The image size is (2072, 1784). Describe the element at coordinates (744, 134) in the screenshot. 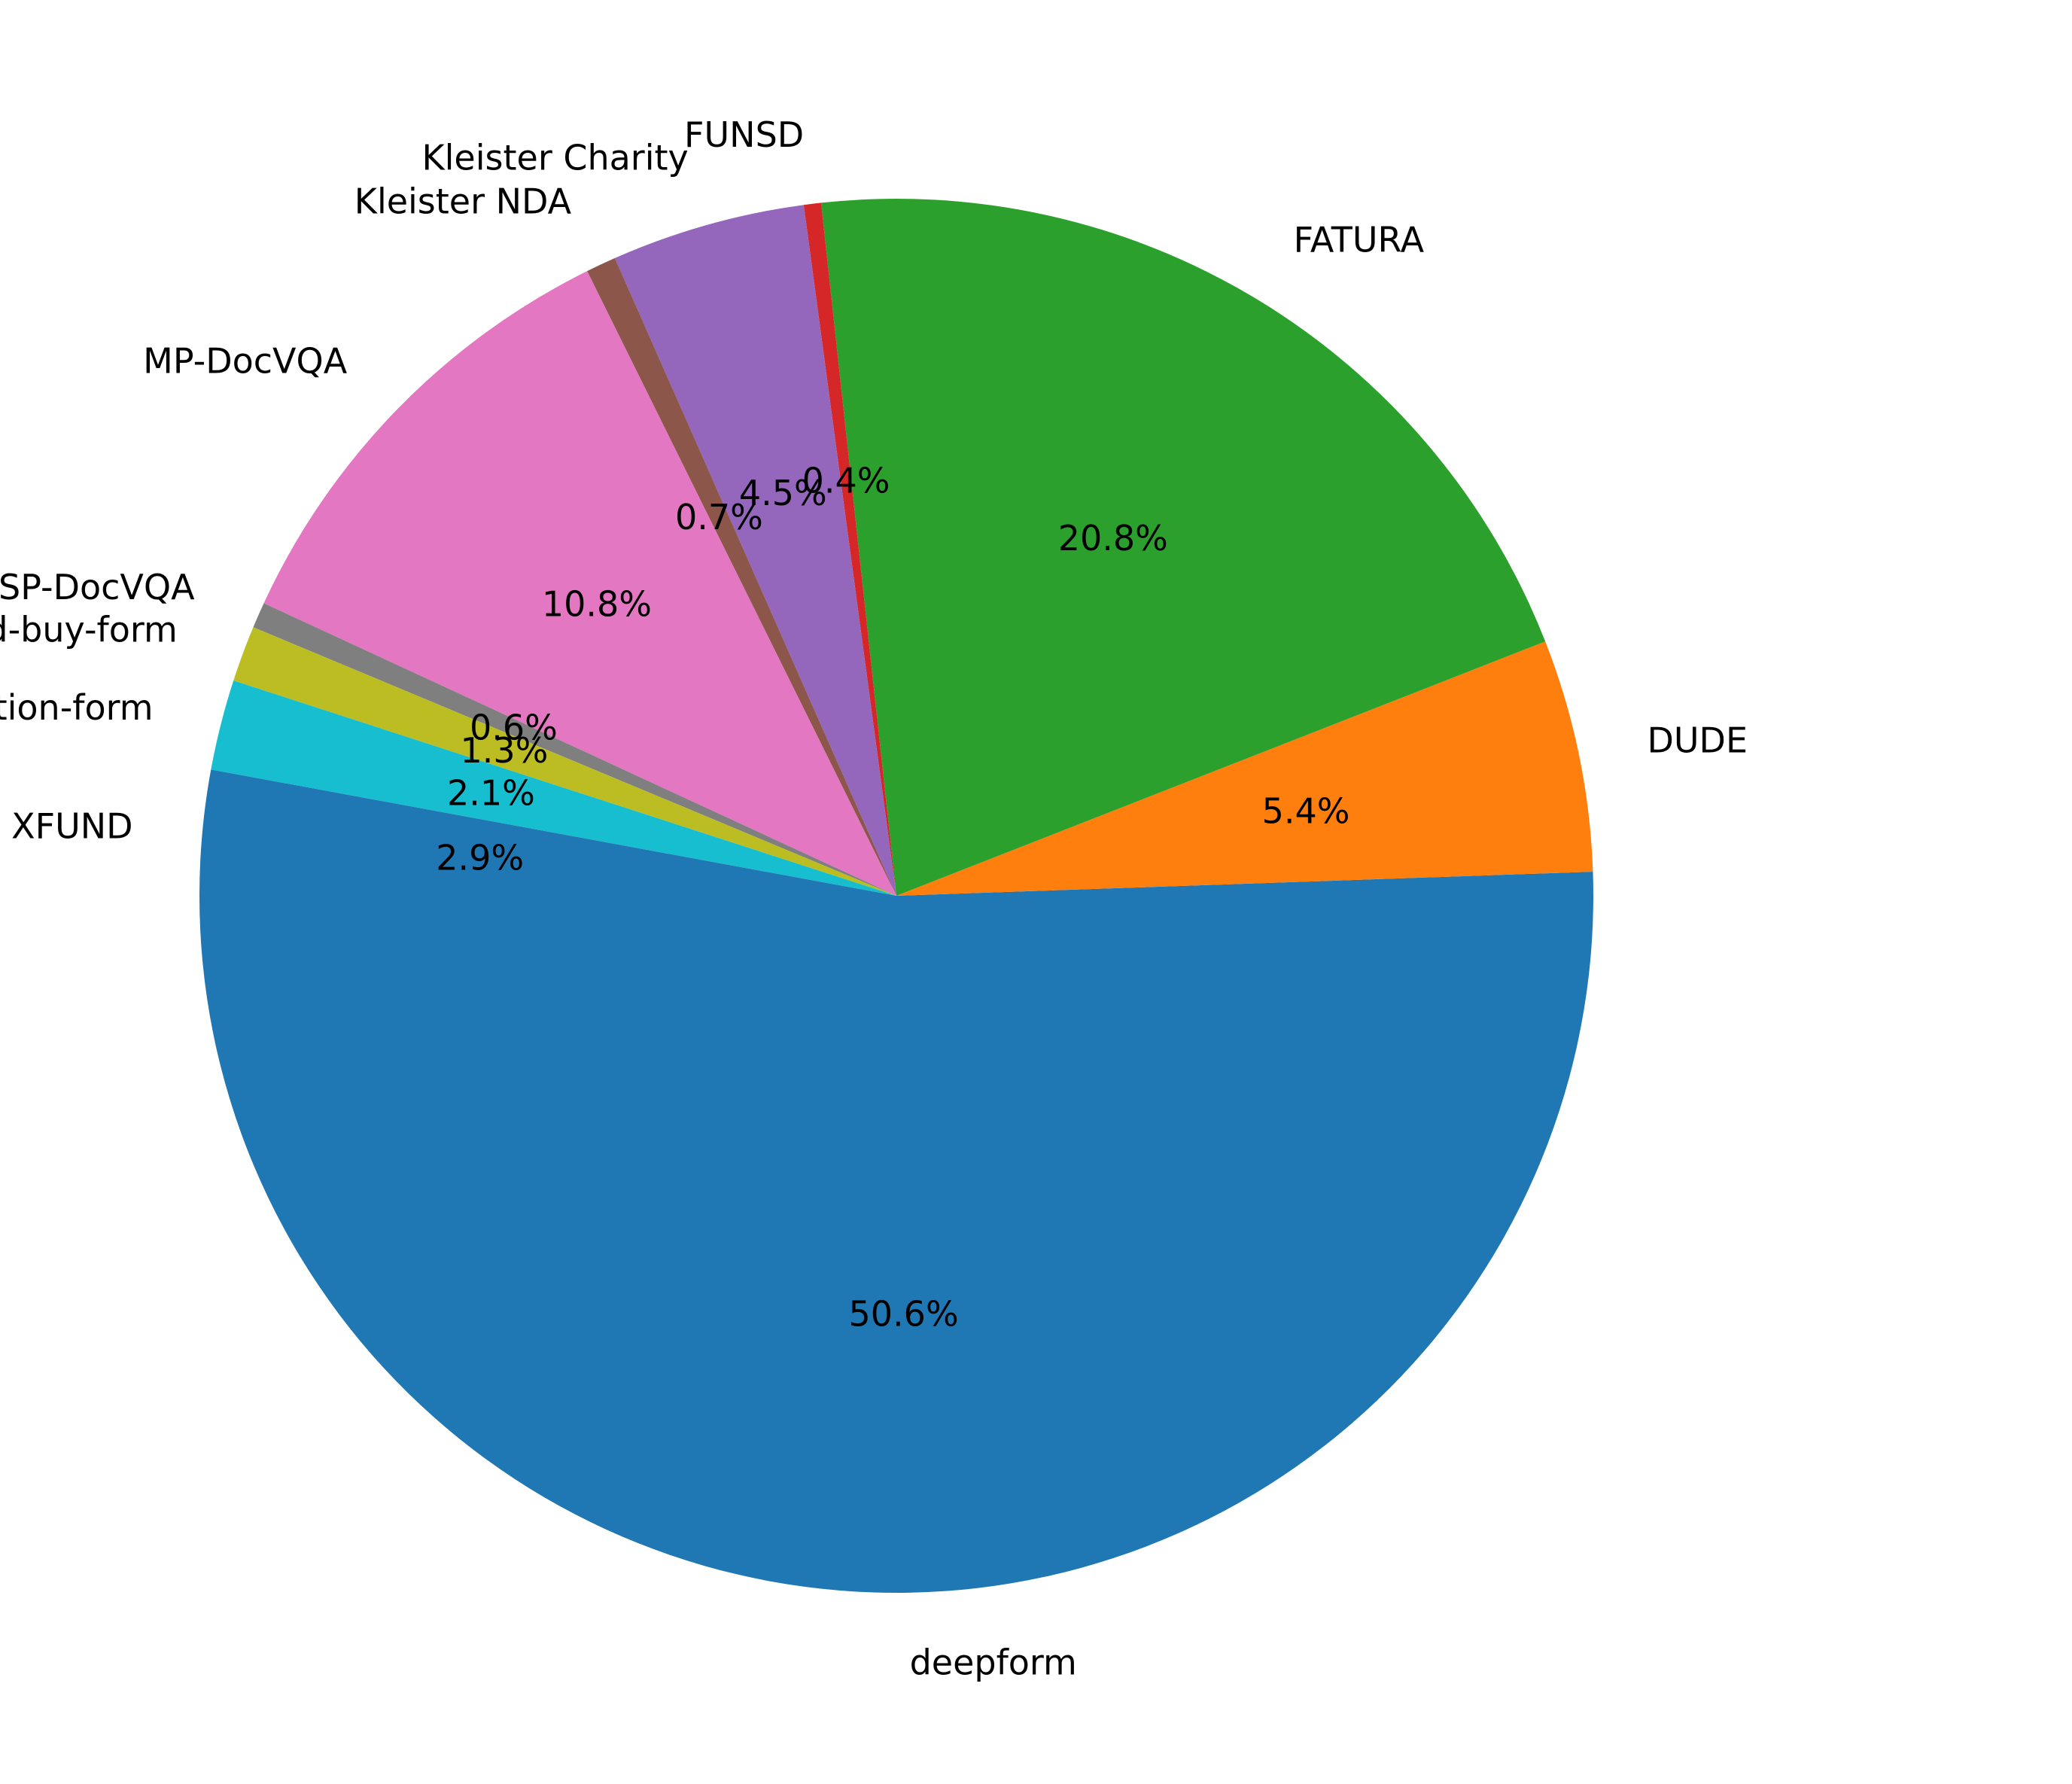

I see `category-label-funsd: FUNSD` at that location.